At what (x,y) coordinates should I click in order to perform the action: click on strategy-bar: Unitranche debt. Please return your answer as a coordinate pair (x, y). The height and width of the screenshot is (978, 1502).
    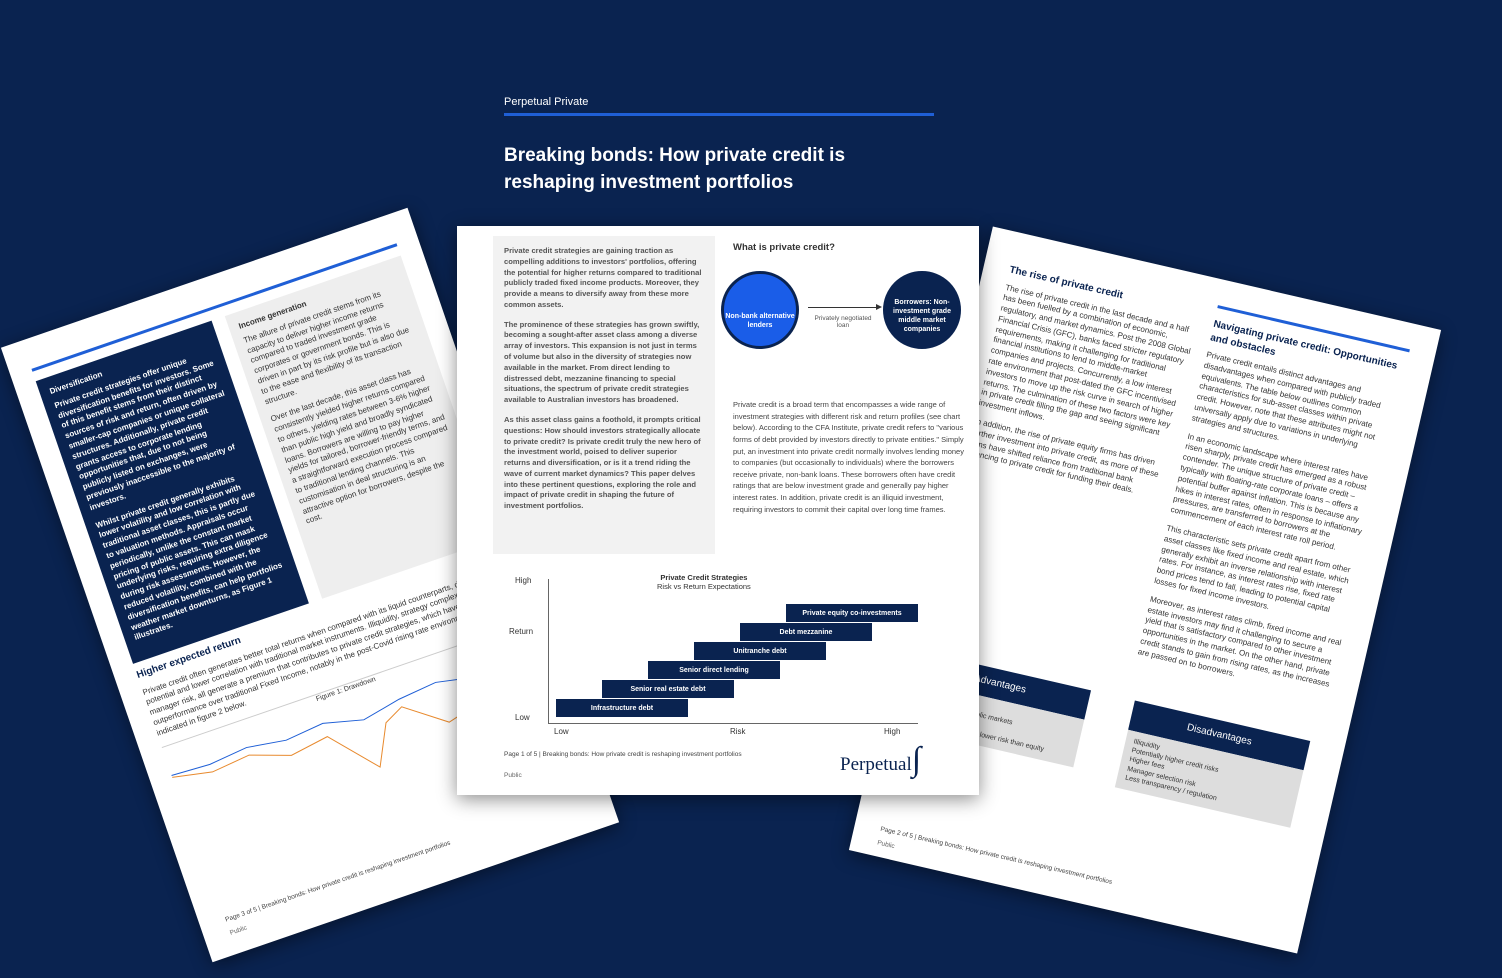
    Looking at the image, I should click on (760, 651).